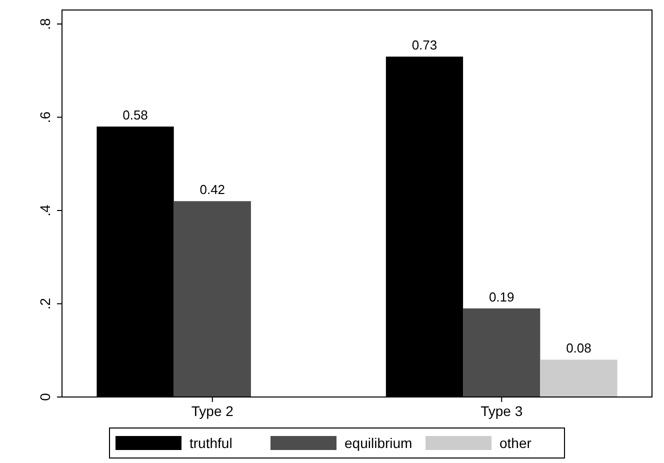 The width and height of the screenshot is (664, 463). Describe the element at coordinates (45, 396) in the screenshot. I see `y-tick-label: 0` at that location.